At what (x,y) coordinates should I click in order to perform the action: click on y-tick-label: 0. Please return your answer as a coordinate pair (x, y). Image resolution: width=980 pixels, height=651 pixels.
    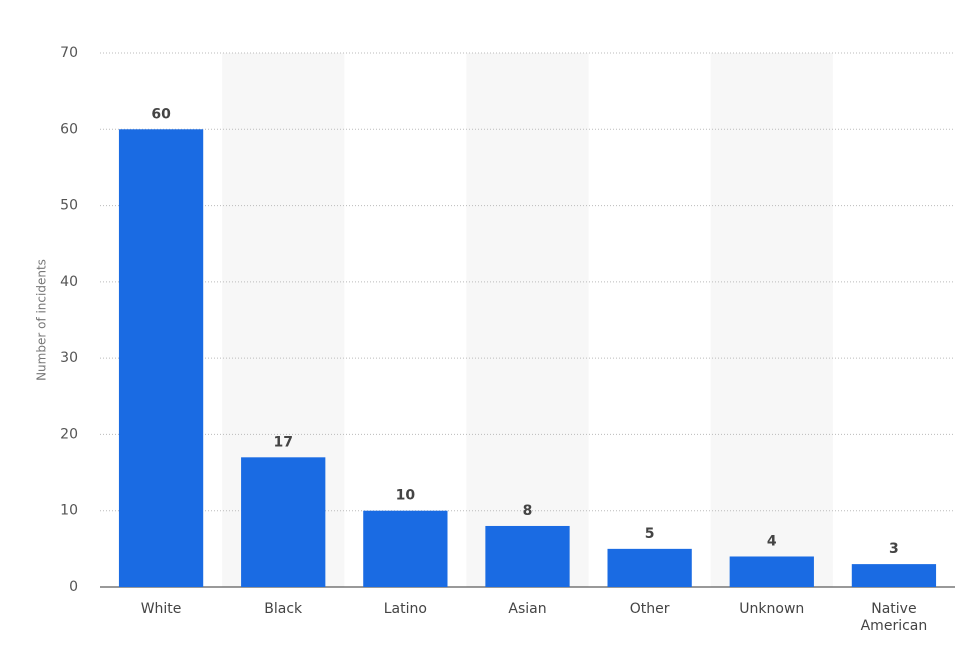
    Looking at the image, I should click on (73, 587).